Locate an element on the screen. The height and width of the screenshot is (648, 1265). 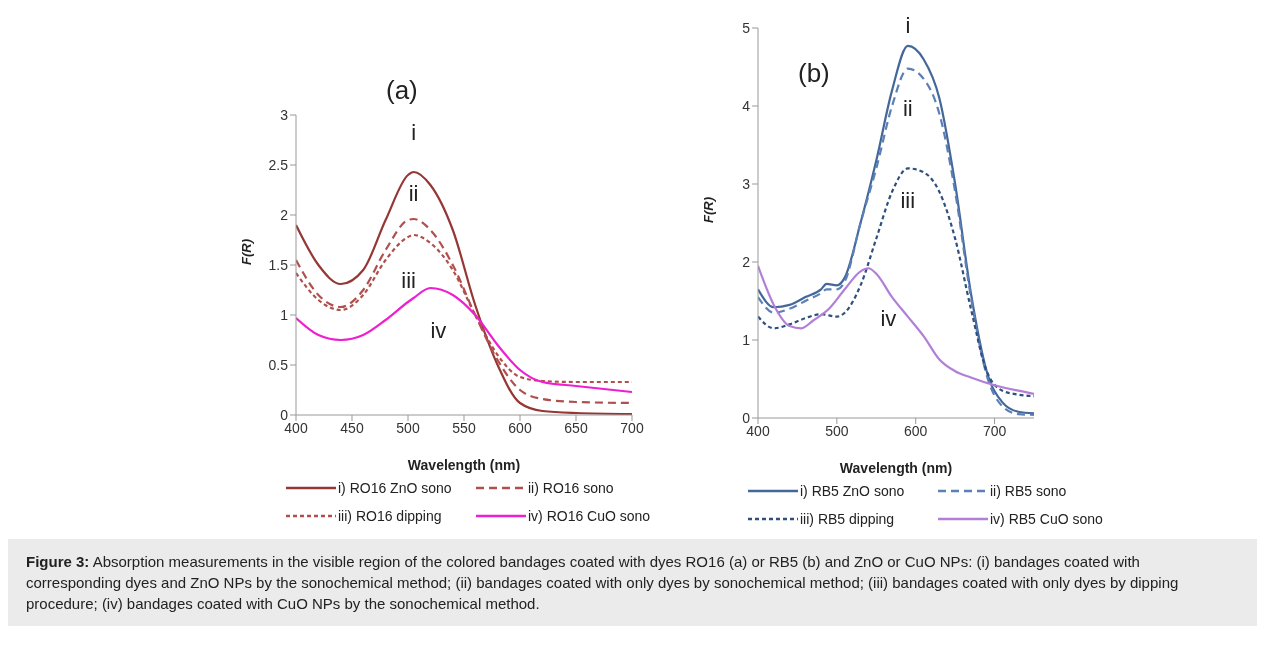
y-tick-label: 2.5 is located at coordinates (278, 164).